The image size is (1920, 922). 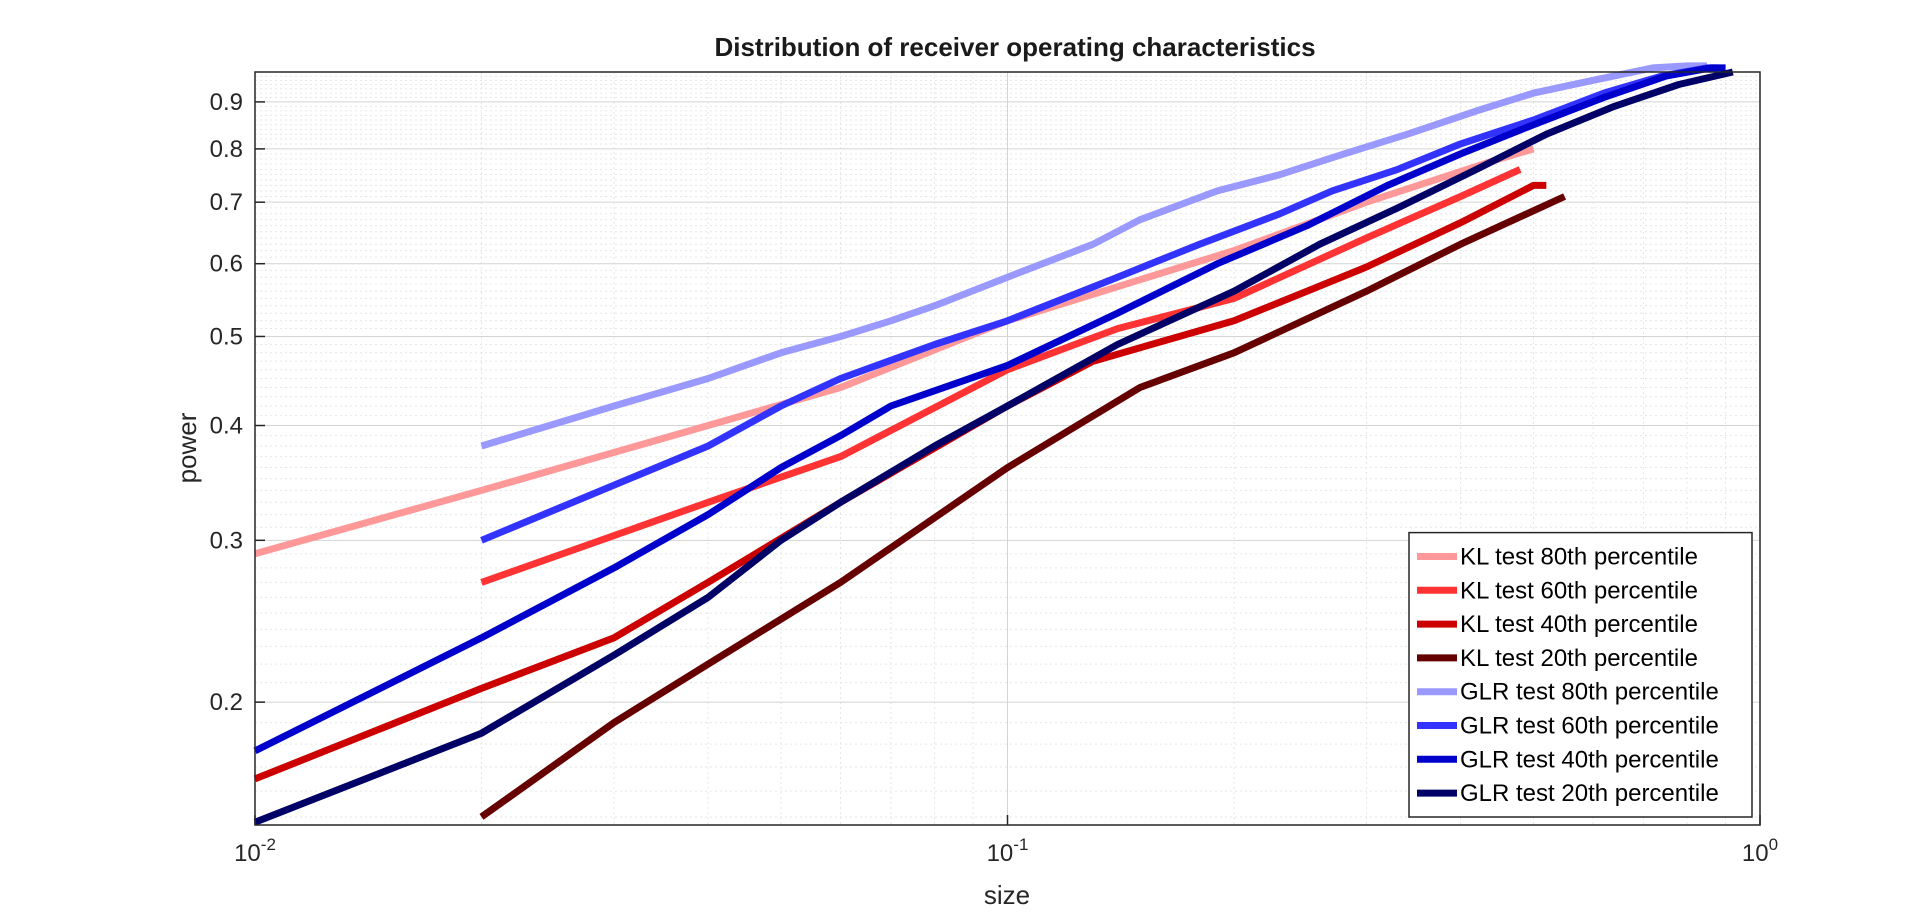 I want to click on legend-label: GLR test 40th percentile, so click(x=1589, y=759).